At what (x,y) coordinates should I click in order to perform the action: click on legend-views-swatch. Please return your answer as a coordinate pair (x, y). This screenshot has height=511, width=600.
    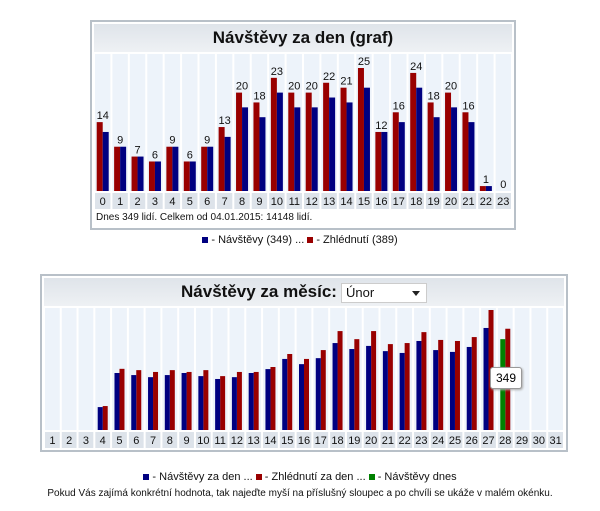
    Looking at the image, I should click on (310, 240).